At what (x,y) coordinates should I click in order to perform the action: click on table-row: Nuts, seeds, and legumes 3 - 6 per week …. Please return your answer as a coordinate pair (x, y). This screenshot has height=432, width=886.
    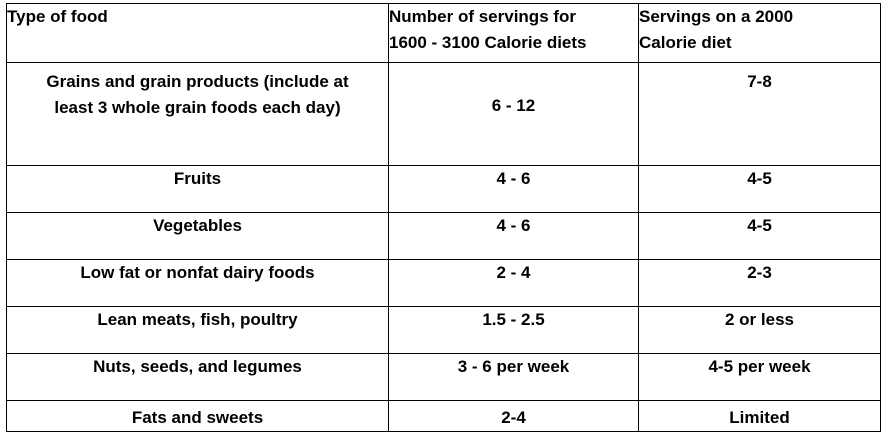
    Looking at the image, I should click on (443, 377).